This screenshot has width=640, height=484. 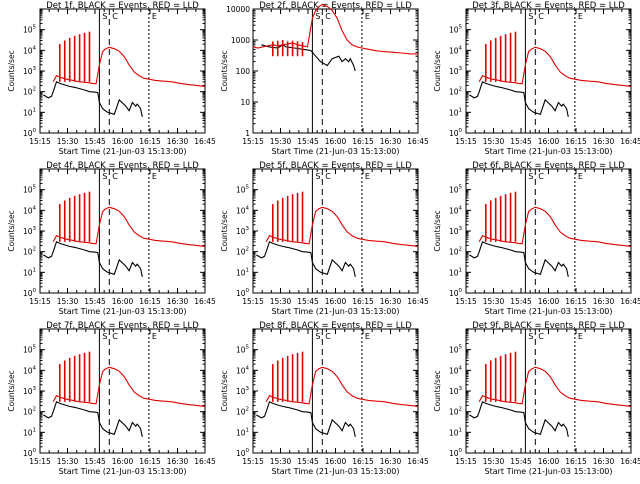 What do you see at coordinates (335, 166) in the screenshot?
I see `panel-title: Det 5f, BLACK = Events, RED = LLD` at bounding box center [335, 166].